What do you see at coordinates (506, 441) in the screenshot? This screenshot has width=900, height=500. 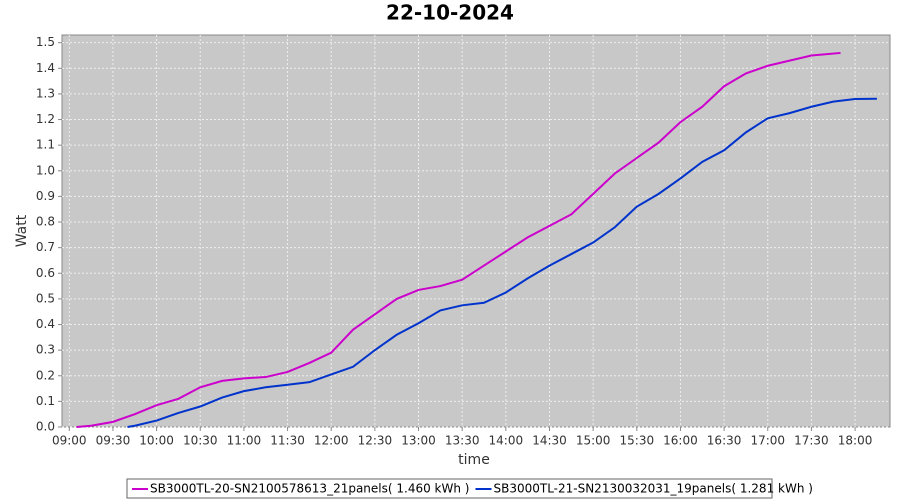 I see `x-tick-label: 14:00` at bounding box center [506, 441].